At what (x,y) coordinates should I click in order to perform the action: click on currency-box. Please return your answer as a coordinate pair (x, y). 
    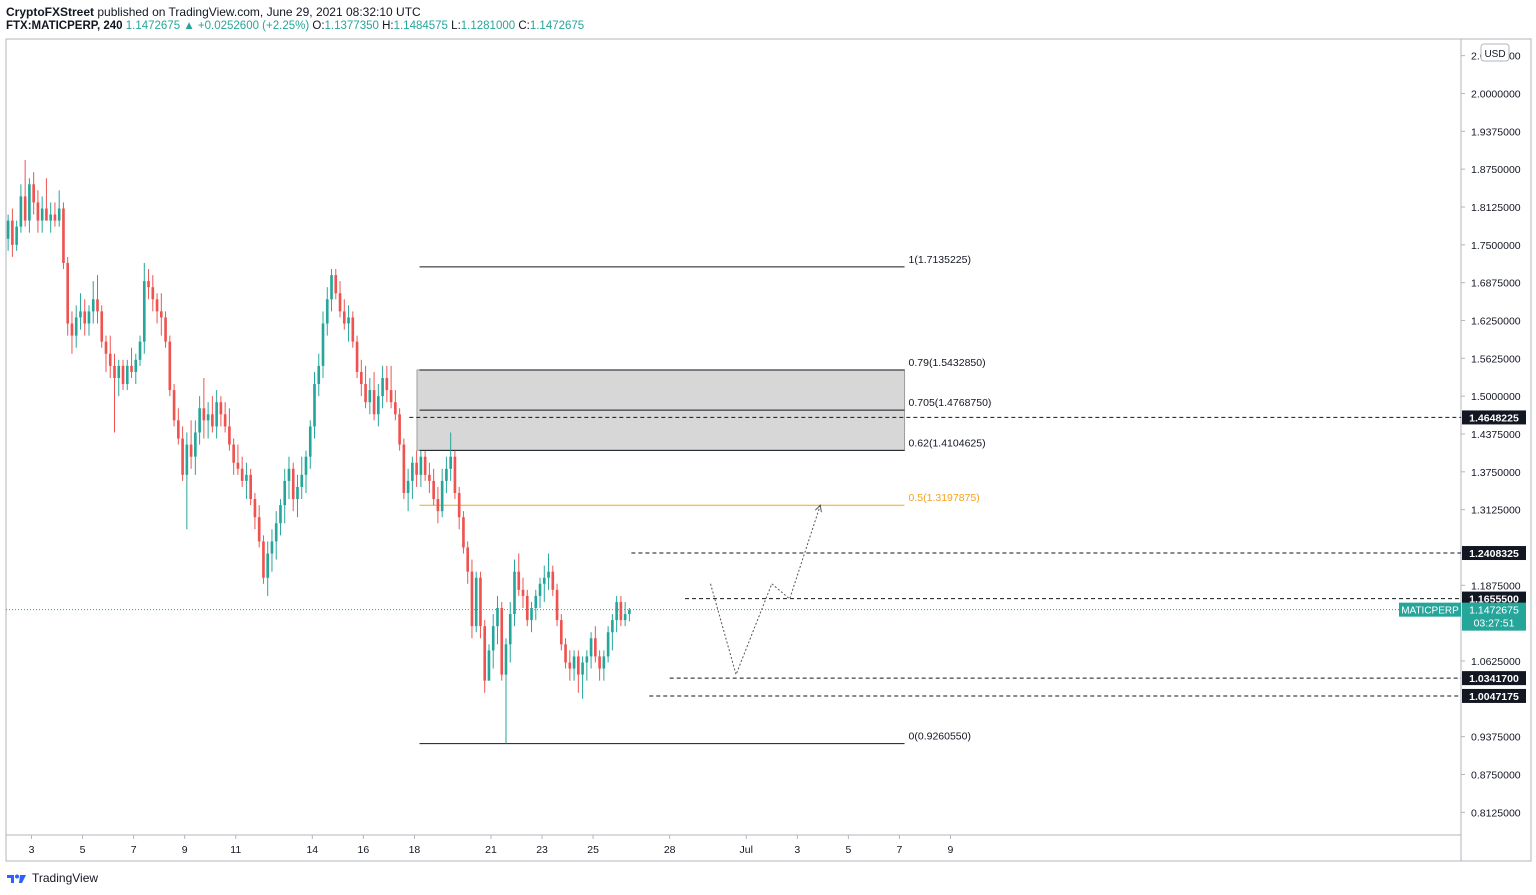
    Looking at the image, I should click on (1495, 52).